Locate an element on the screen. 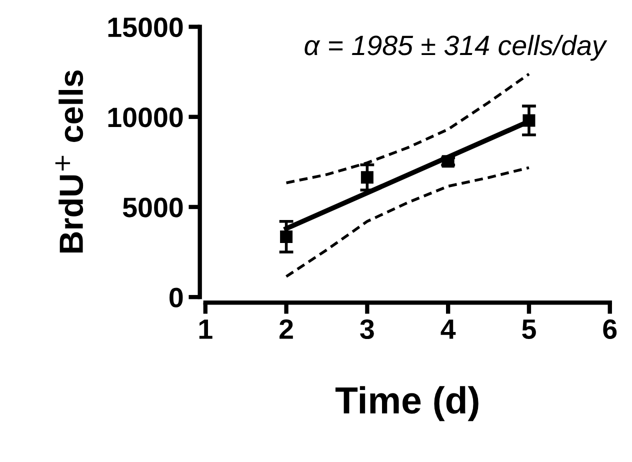 The width and height of the screenshot is (632, 462). x-tick-label: 3 is located at coordinates (367, 329).